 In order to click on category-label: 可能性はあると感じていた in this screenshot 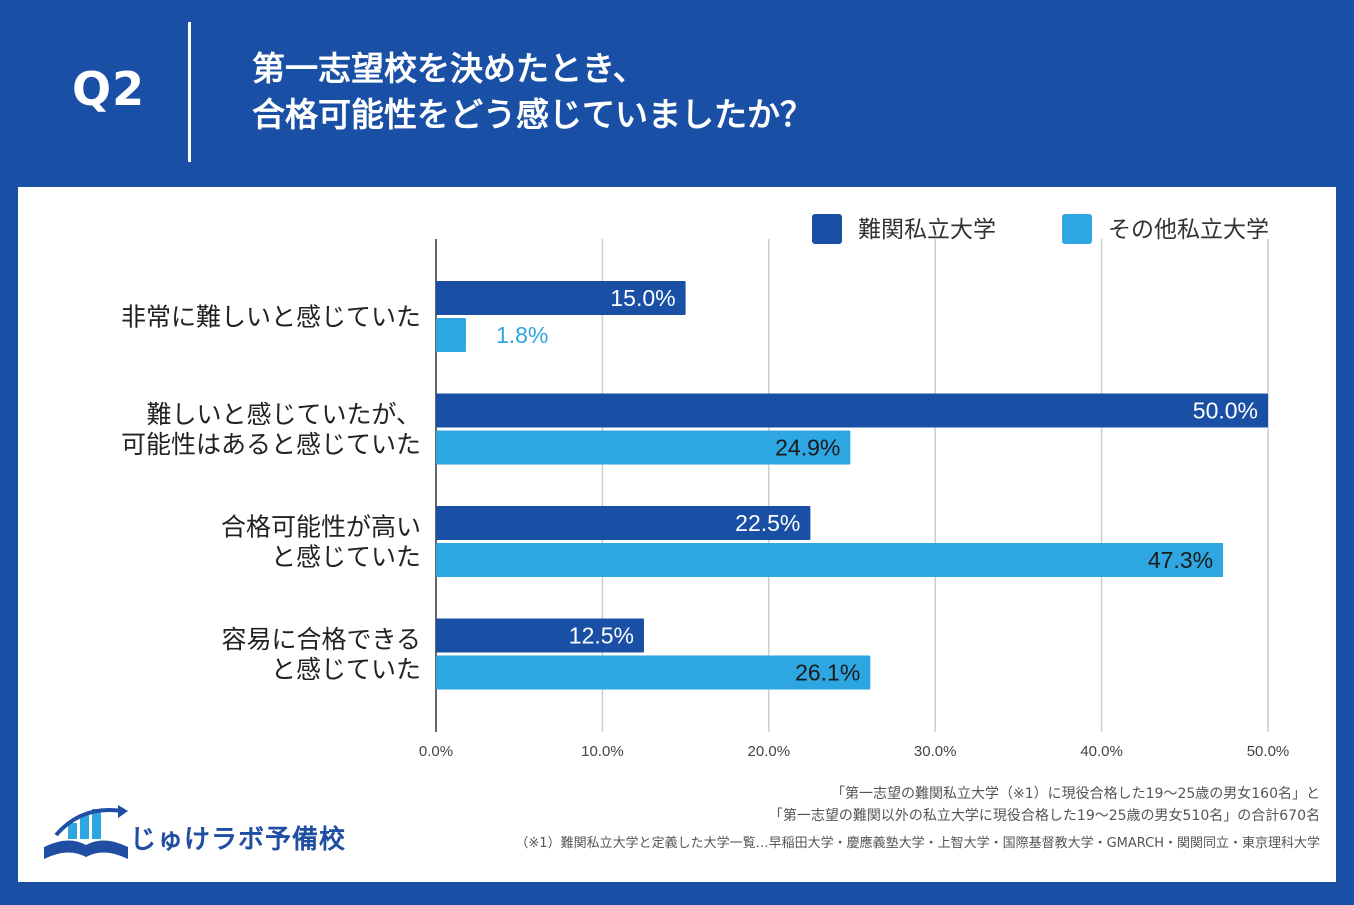, I will do `click(271, 444)`.